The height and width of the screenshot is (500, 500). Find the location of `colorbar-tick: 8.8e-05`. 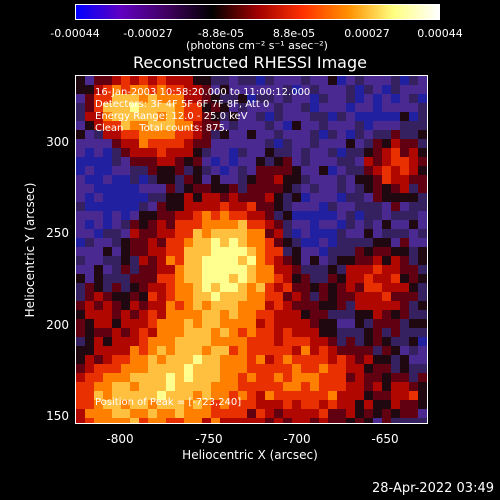

colorbar-tick: 8.8e-05 is located at coordinates (294, 33).